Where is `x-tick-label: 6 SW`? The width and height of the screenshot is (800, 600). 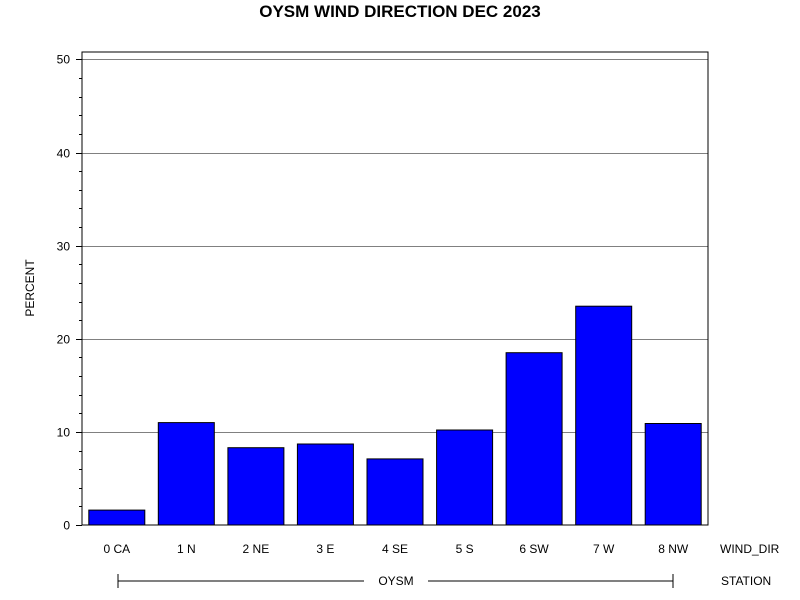 x-tick-label: 6 SW is located at coordinates (534, 549).